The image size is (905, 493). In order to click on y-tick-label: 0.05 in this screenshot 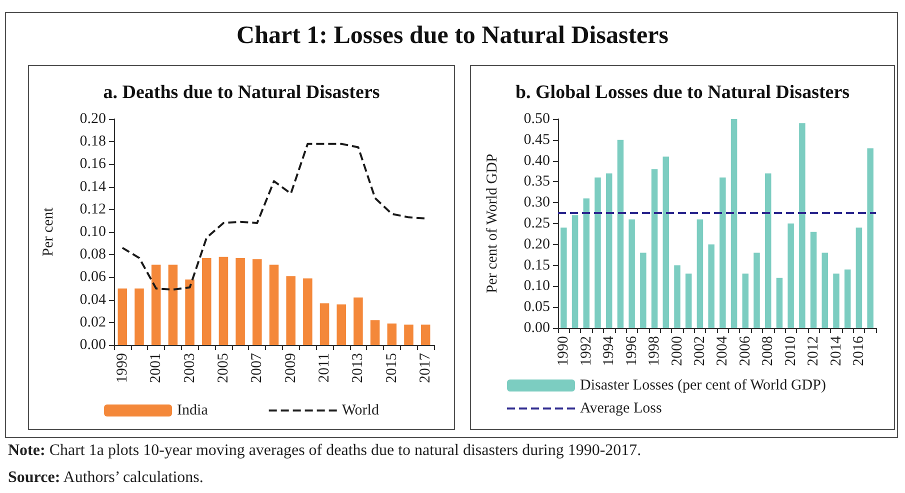, I will do `click(537, 307)`.